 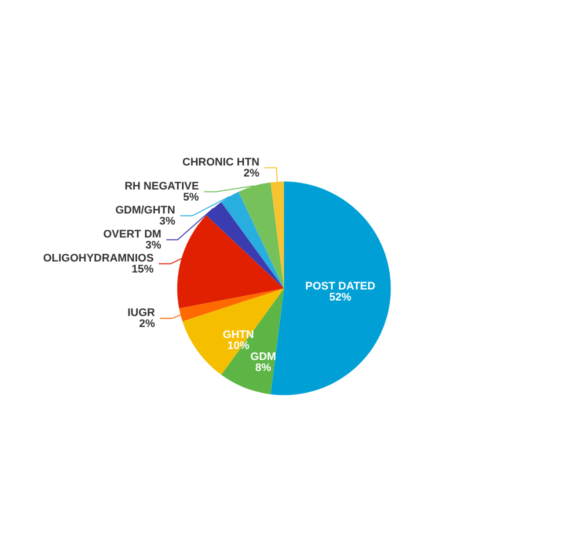 I want to click on slice-label: OVERT DM, so click(x=132, y=234).